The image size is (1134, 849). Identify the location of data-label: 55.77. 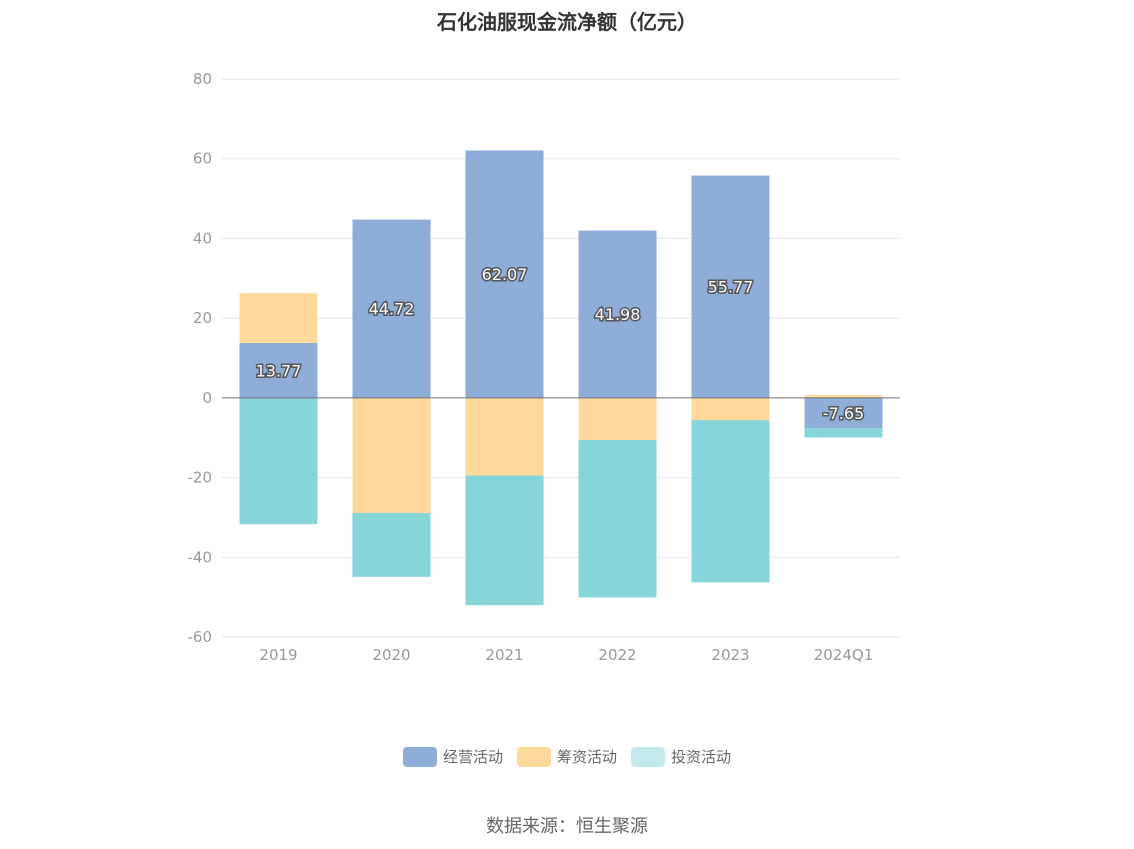
(731, 287).